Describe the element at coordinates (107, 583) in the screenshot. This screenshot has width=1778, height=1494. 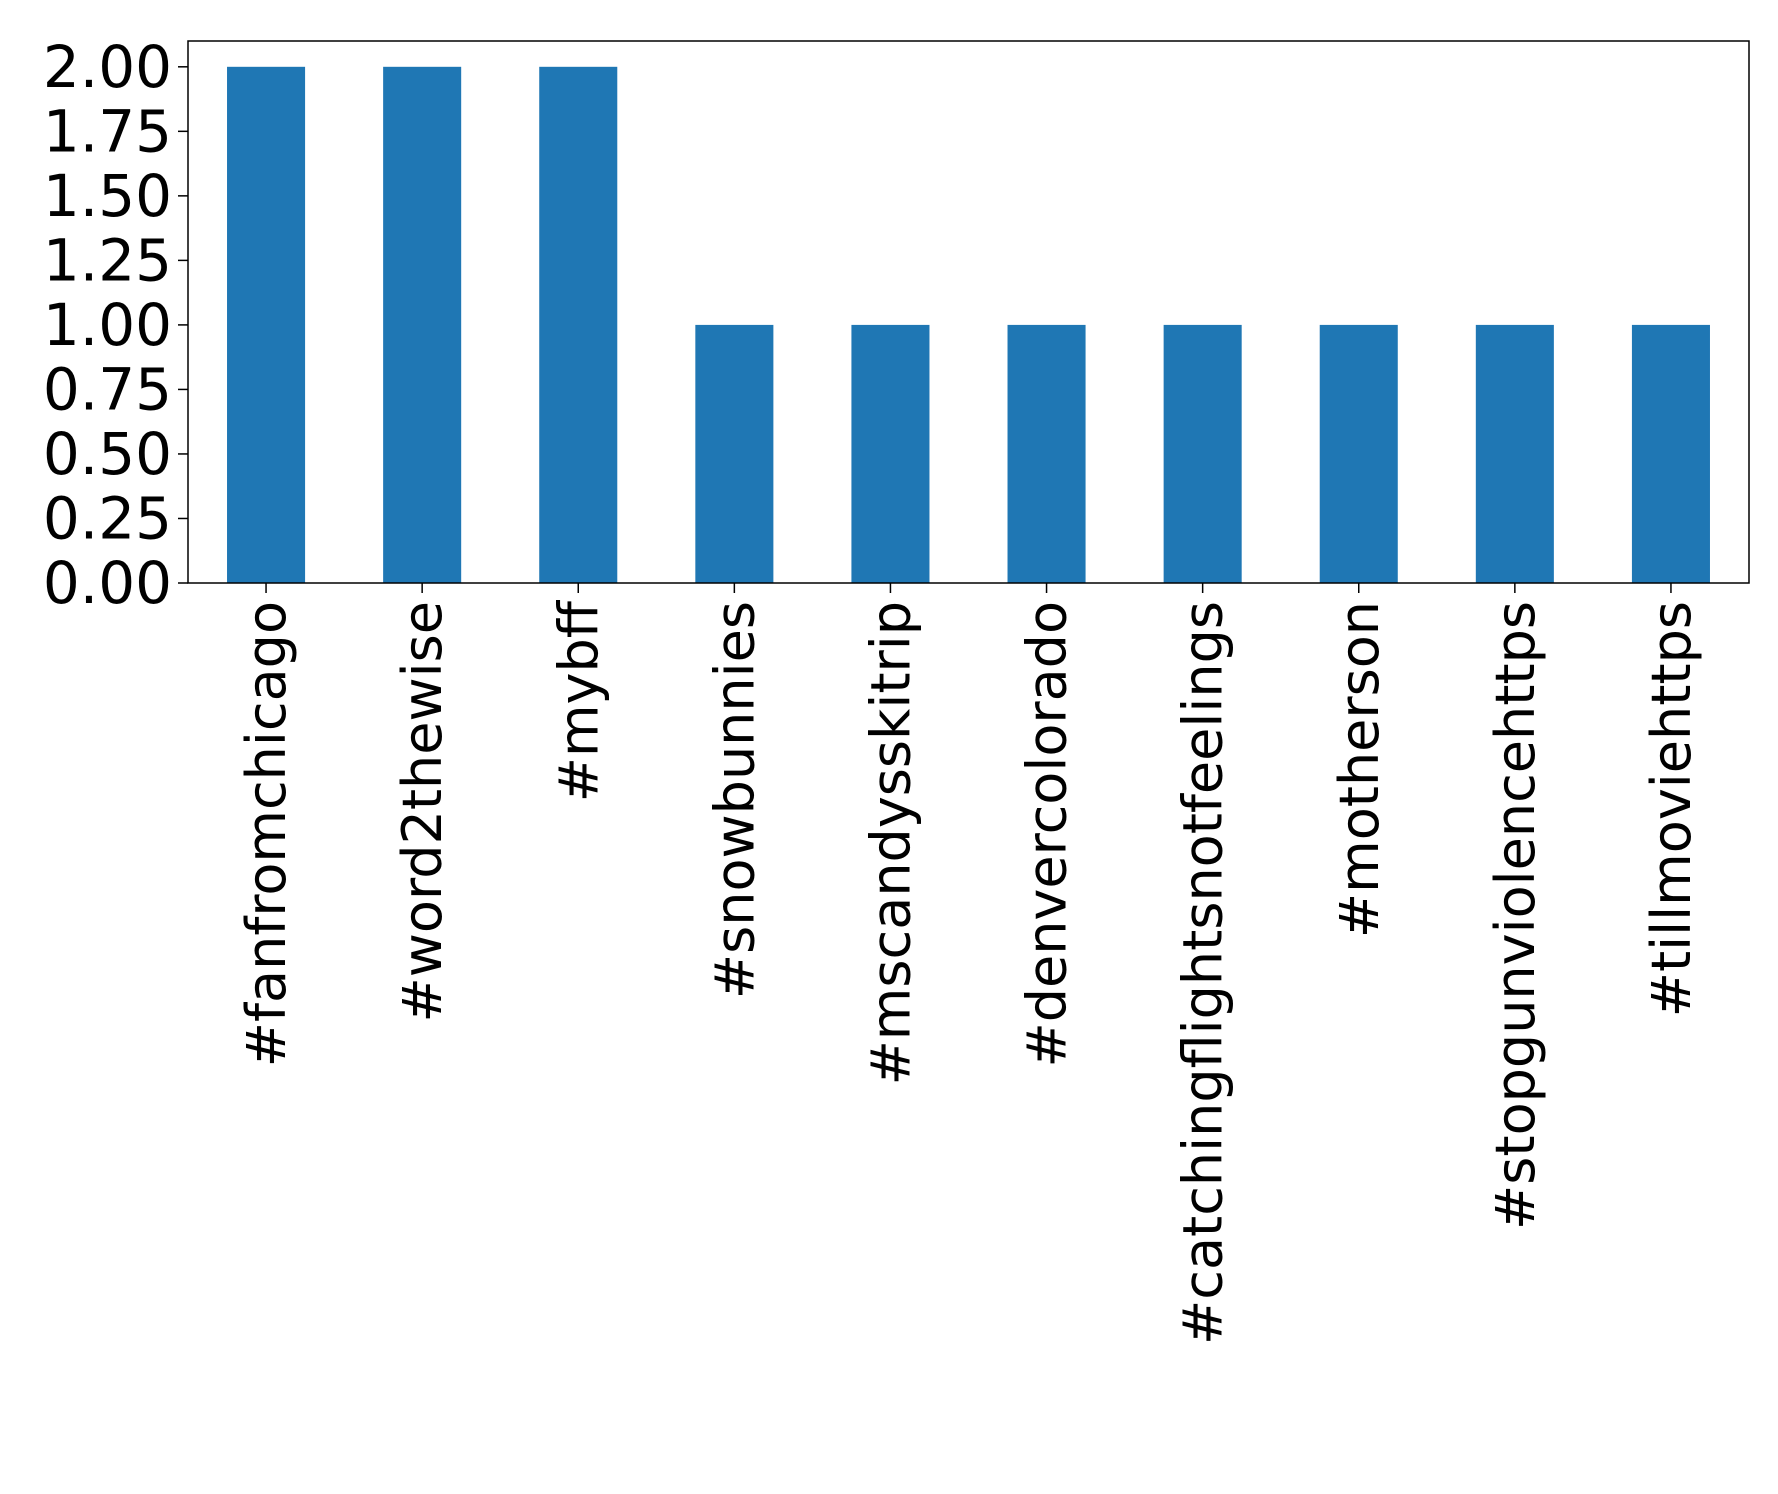
I see `y-tick-label: 0.00` at that location.